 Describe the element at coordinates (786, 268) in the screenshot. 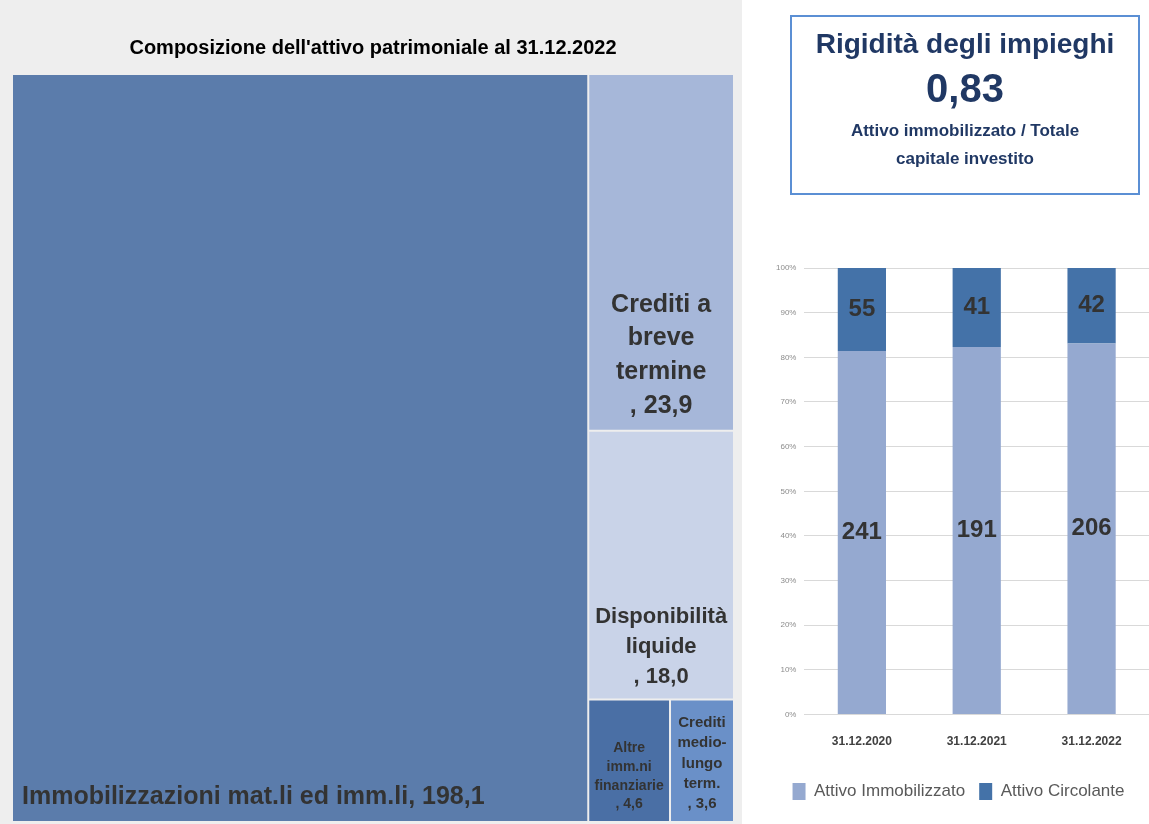

I see `y-tick-label: 100%` at that location.